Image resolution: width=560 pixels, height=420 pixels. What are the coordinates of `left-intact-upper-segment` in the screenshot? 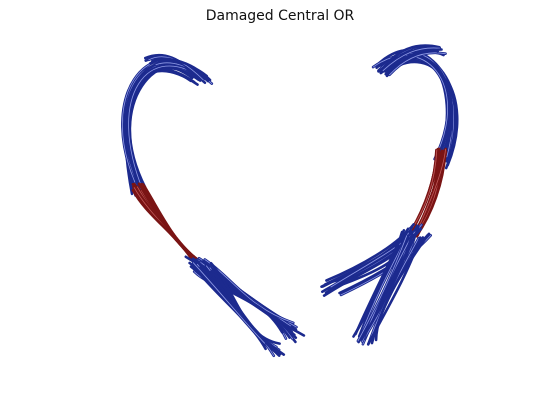 It's located at (167, 126).